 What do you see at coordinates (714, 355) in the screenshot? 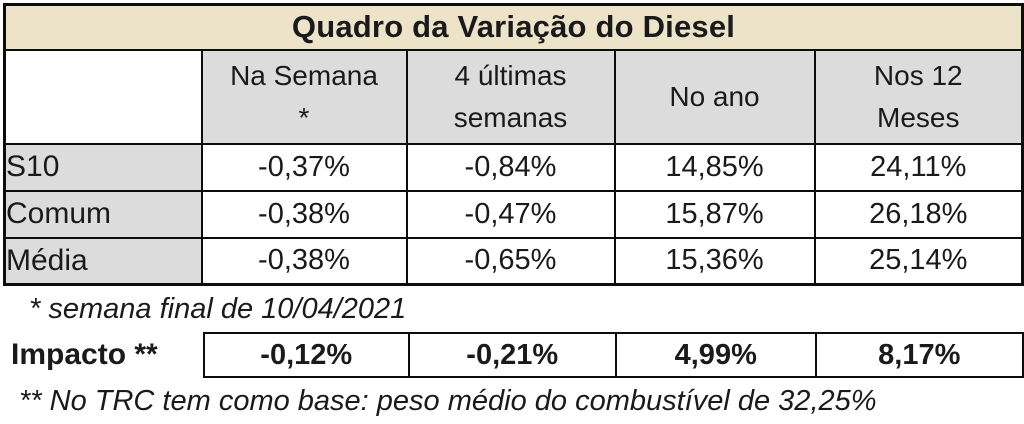
I see `impact-value-year: 4,99%` at bounding box center [714, 355].